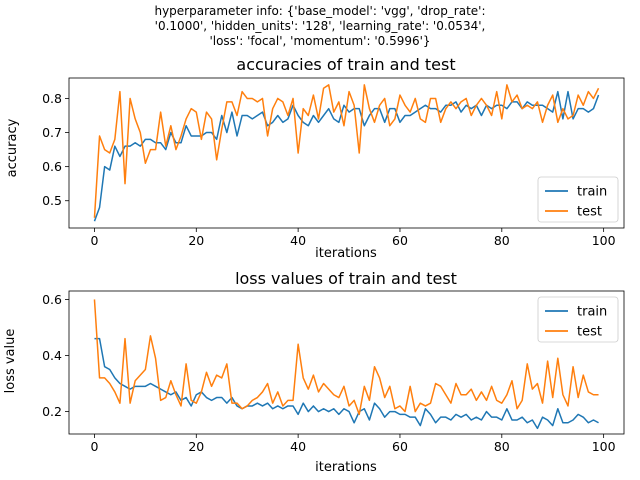  What do you see at coordinates (319, 41) in the screenshot?
I see `suptitle-line-3: 'loss': 'focal', 'momentum': '0.5996'}` at bounding box center [319, 41].